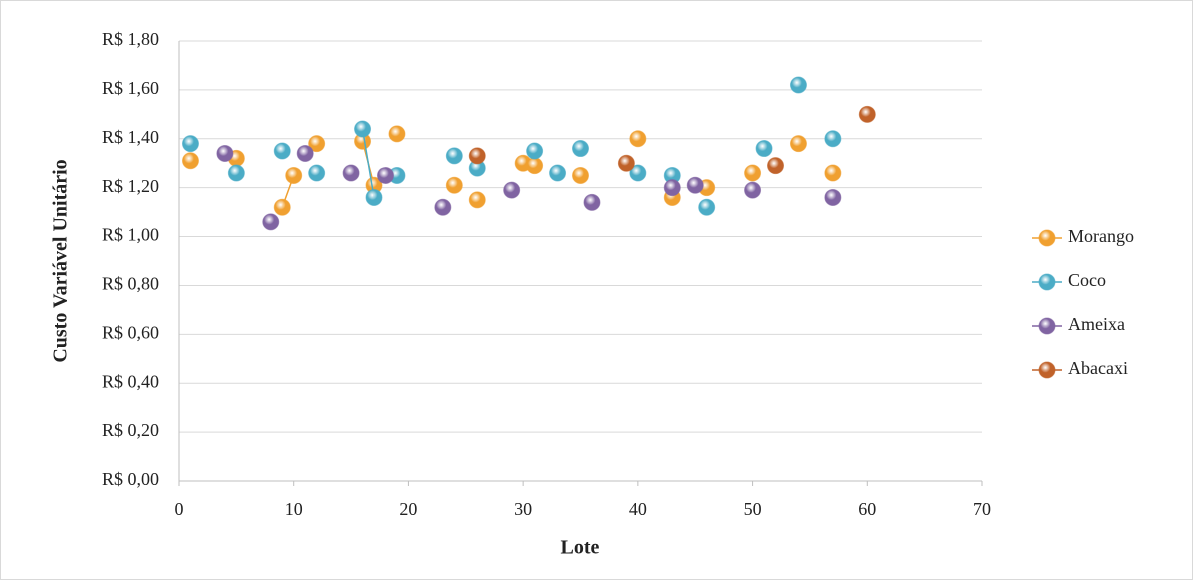  Describe the element at coordinates (1087, 280) in the screenshot. I see `legend-label: Coco` at that location.